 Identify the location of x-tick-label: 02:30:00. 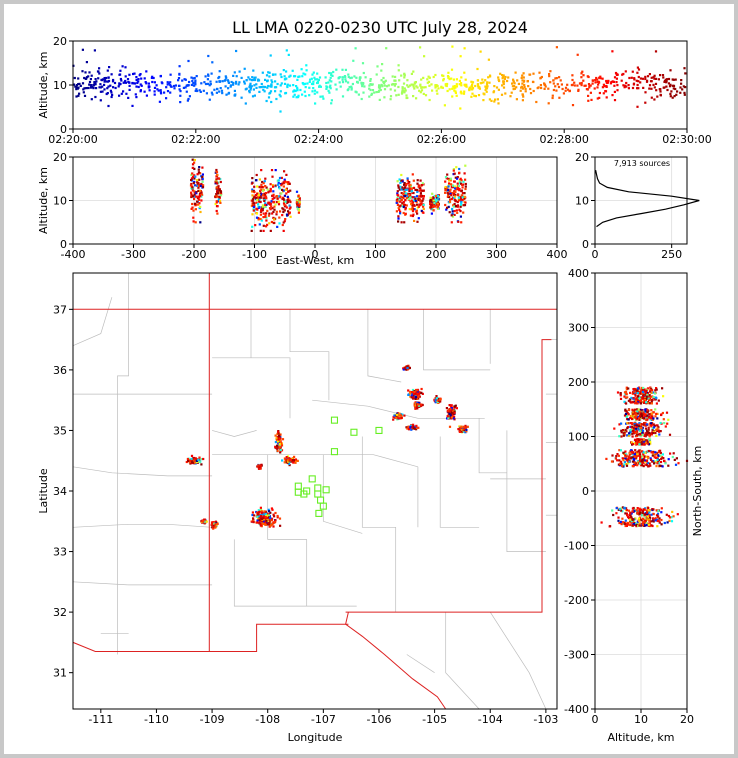
(686, 139).